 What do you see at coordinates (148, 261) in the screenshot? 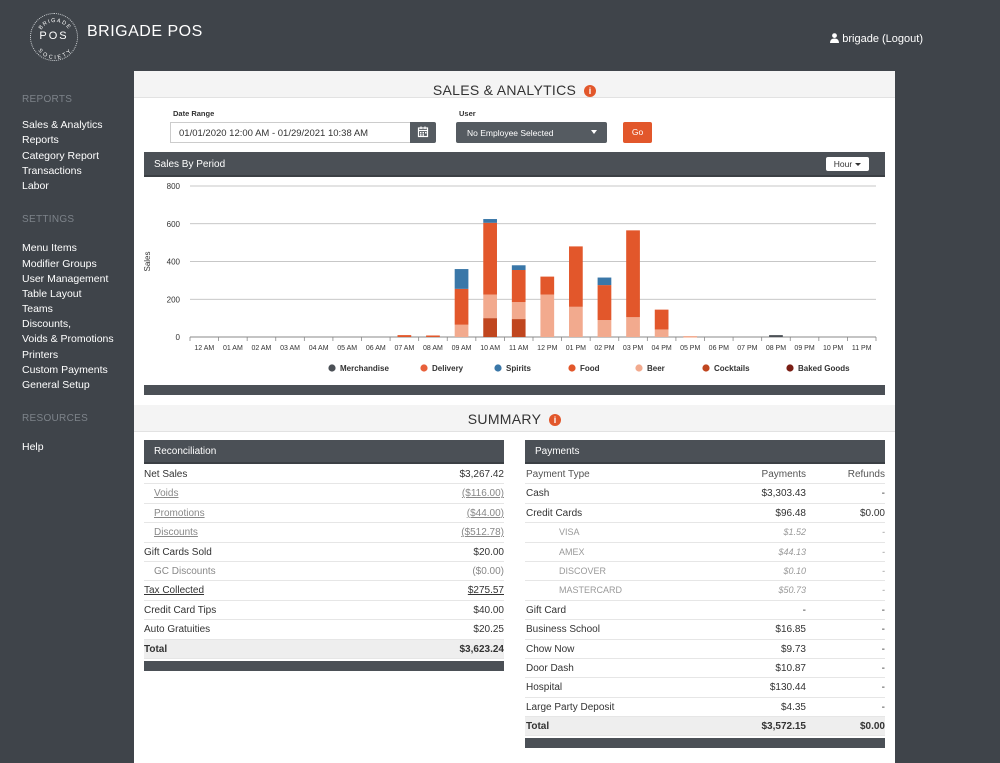
I see `y-axis-label: Sales` at bounding box center [148, 261].